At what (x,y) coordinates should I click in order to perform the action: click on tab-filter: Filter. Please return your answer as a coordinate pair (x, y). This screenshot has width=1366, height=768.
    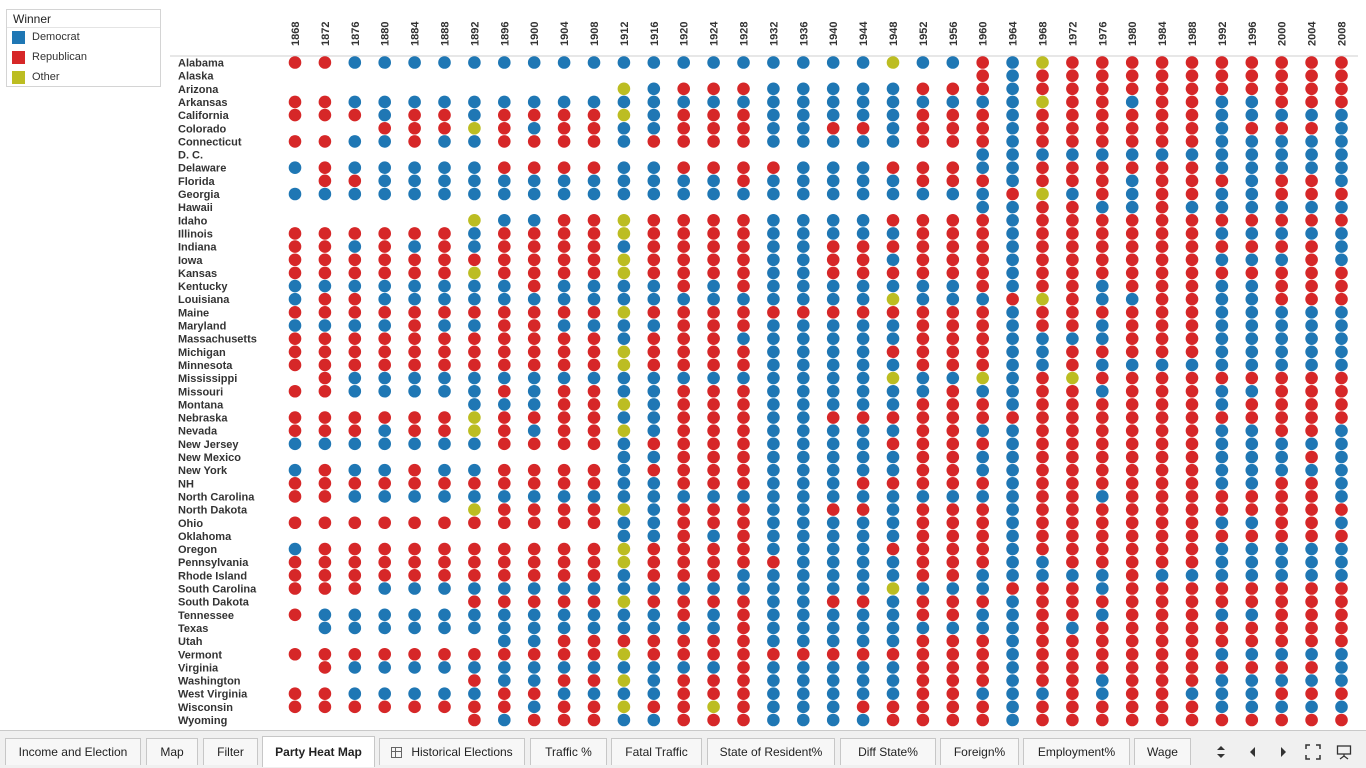
    Looking at the image, I should click on (230, 751).